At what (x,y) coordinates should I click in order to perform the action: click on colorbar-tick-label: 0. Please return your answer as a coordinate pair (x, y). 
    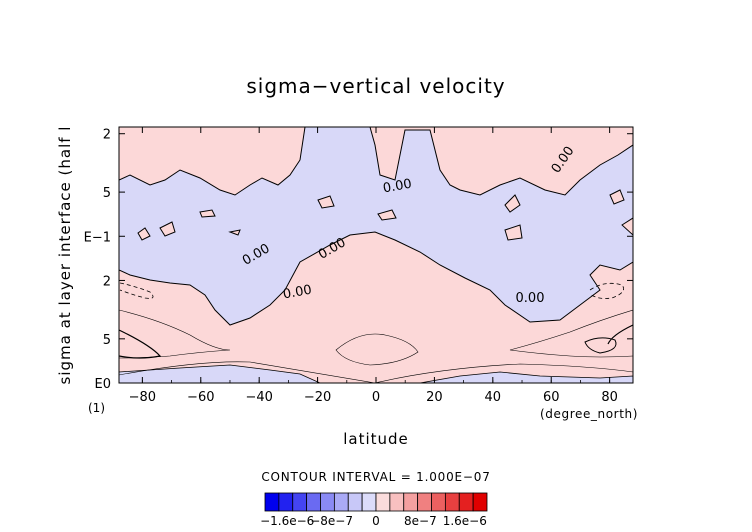
    Looking at the image, I should click on (376, 521).